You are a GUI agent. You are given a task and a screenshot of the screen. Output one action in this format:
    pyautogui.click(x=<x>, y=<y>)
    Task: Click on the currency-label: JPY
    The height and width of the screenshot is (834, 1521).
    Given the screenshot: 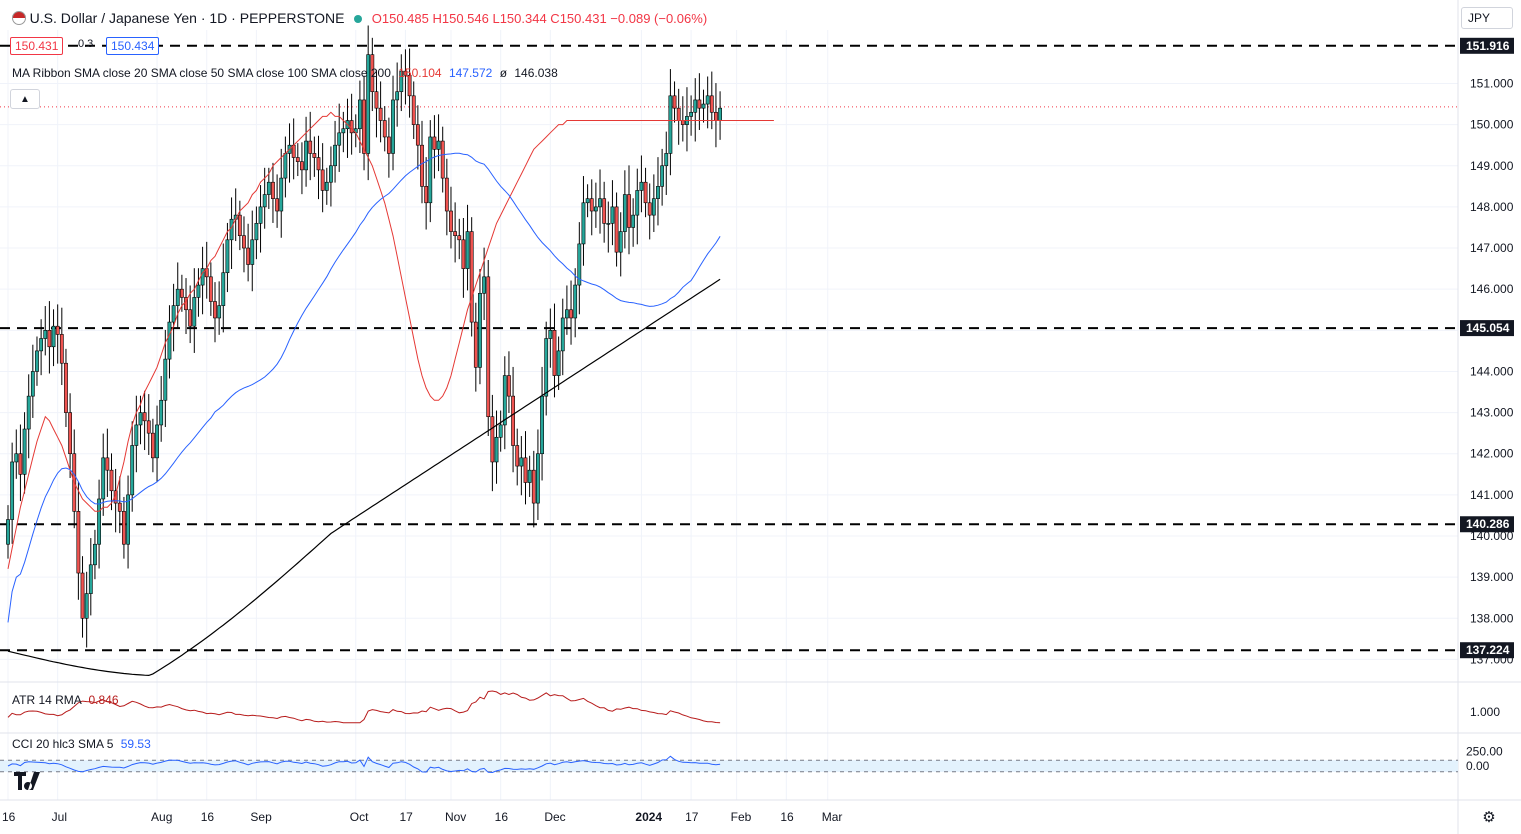 What is the action you would take?
    pyautogui.click(x=1479, y=18)
    